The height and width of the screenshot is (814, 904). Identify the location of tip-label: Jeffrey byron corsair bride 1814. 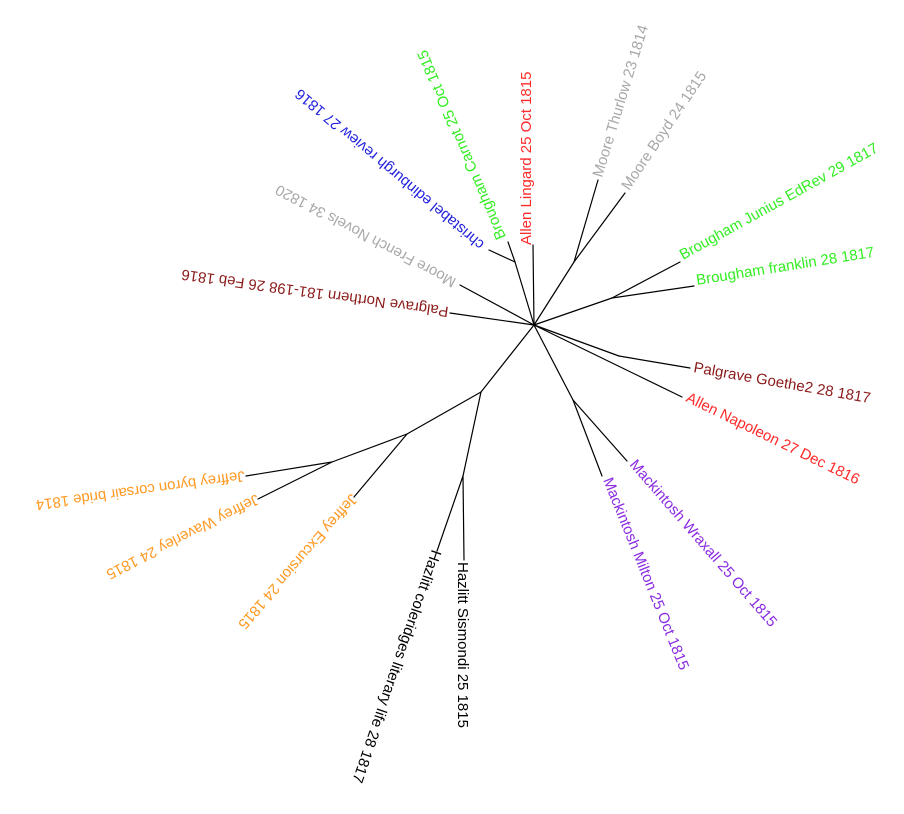
(140, 490).